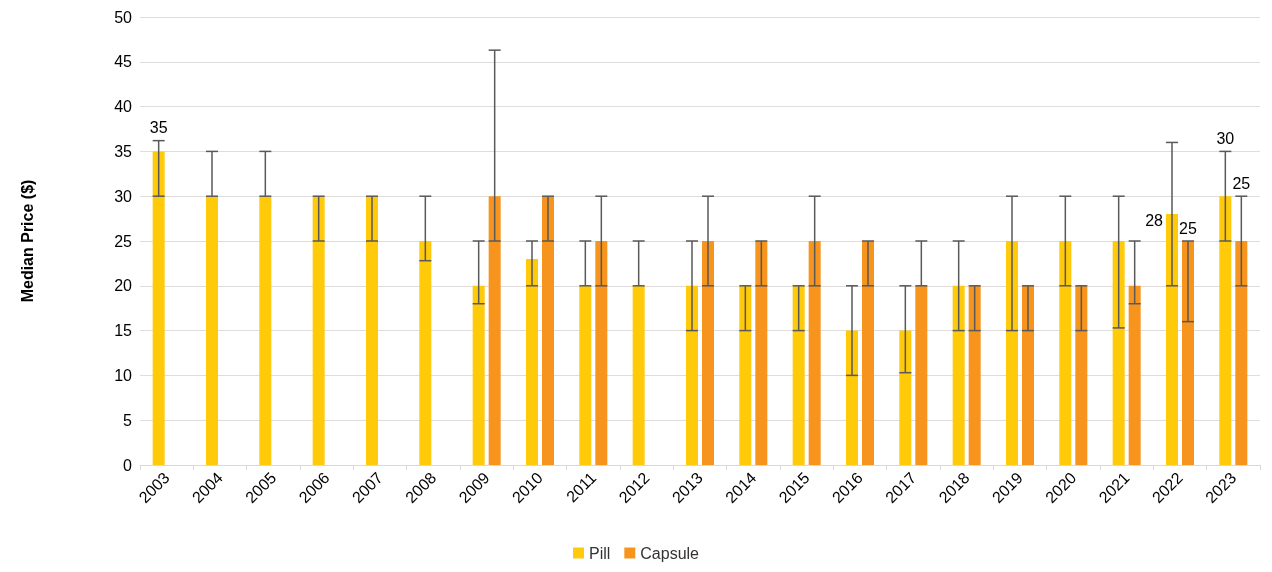 The image size is (1272, 572). What do you see at coordinates (123, 196) in the screenshot?
I see `y-tick-label: 30` at bounding box center [123, 196].